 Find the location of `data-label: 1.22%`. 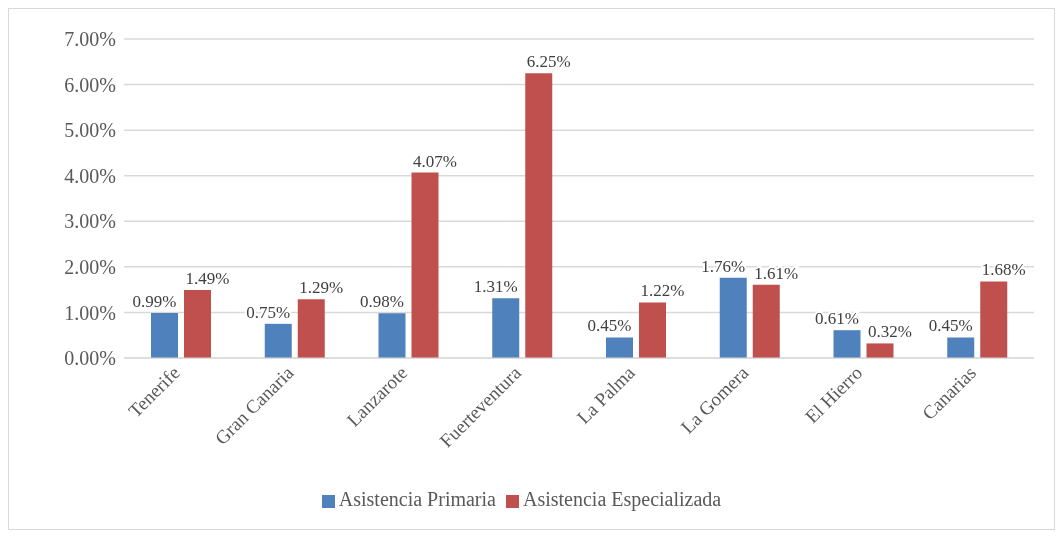

data-label: 1.22% is located at coordinates (662, 291).